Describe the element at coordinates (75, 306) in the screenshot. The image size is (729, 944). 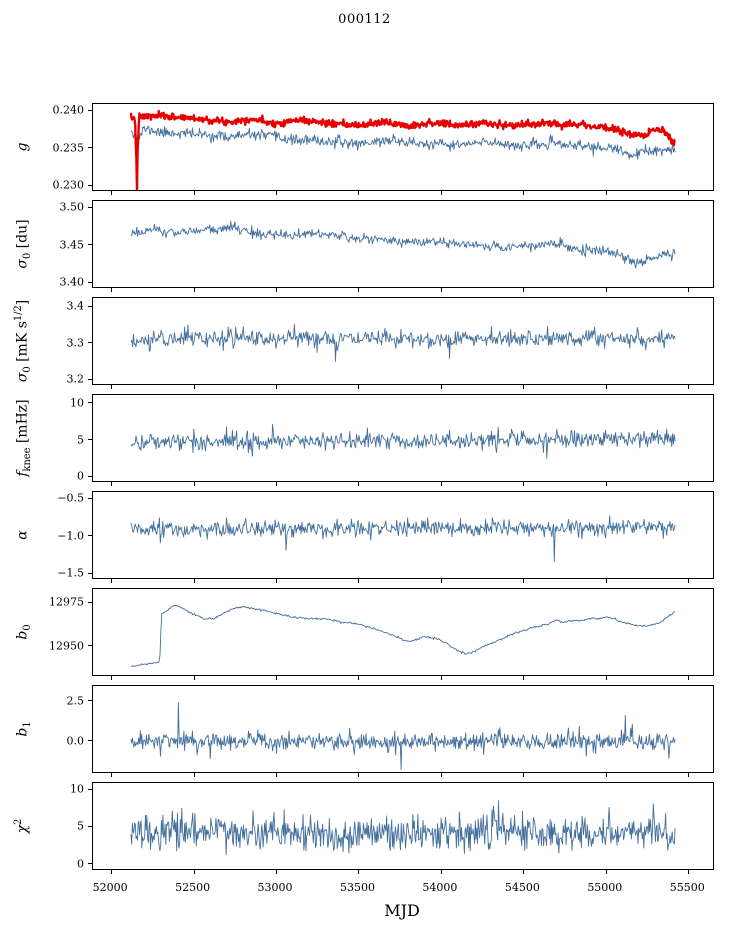
I see `y-tick-label: 3.4` at that location.